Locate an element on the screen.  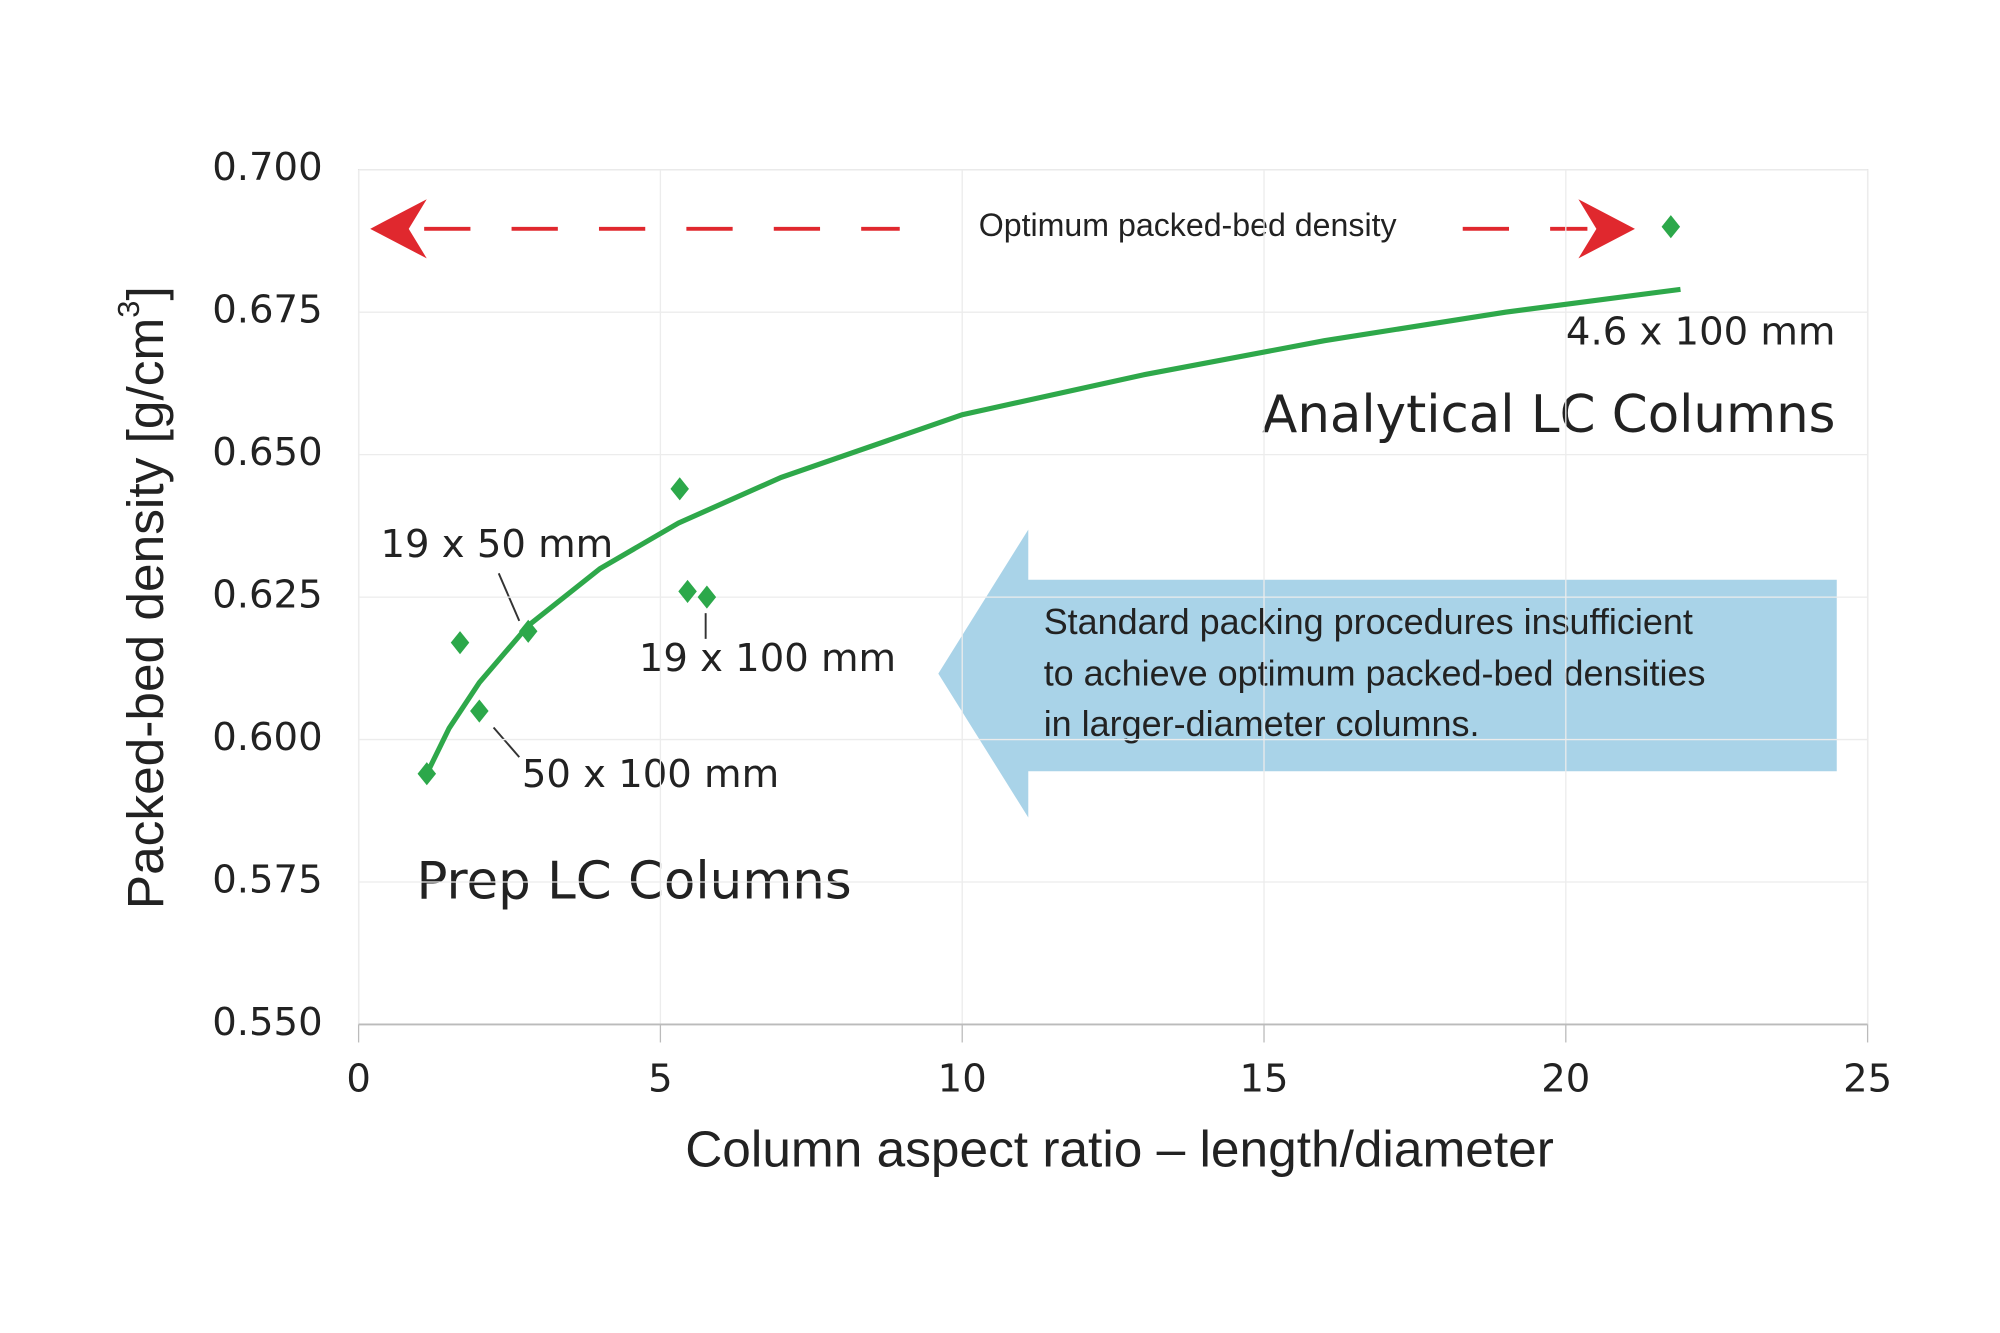
y-tick-label: 0.600 is located at coordinates (267, 737).